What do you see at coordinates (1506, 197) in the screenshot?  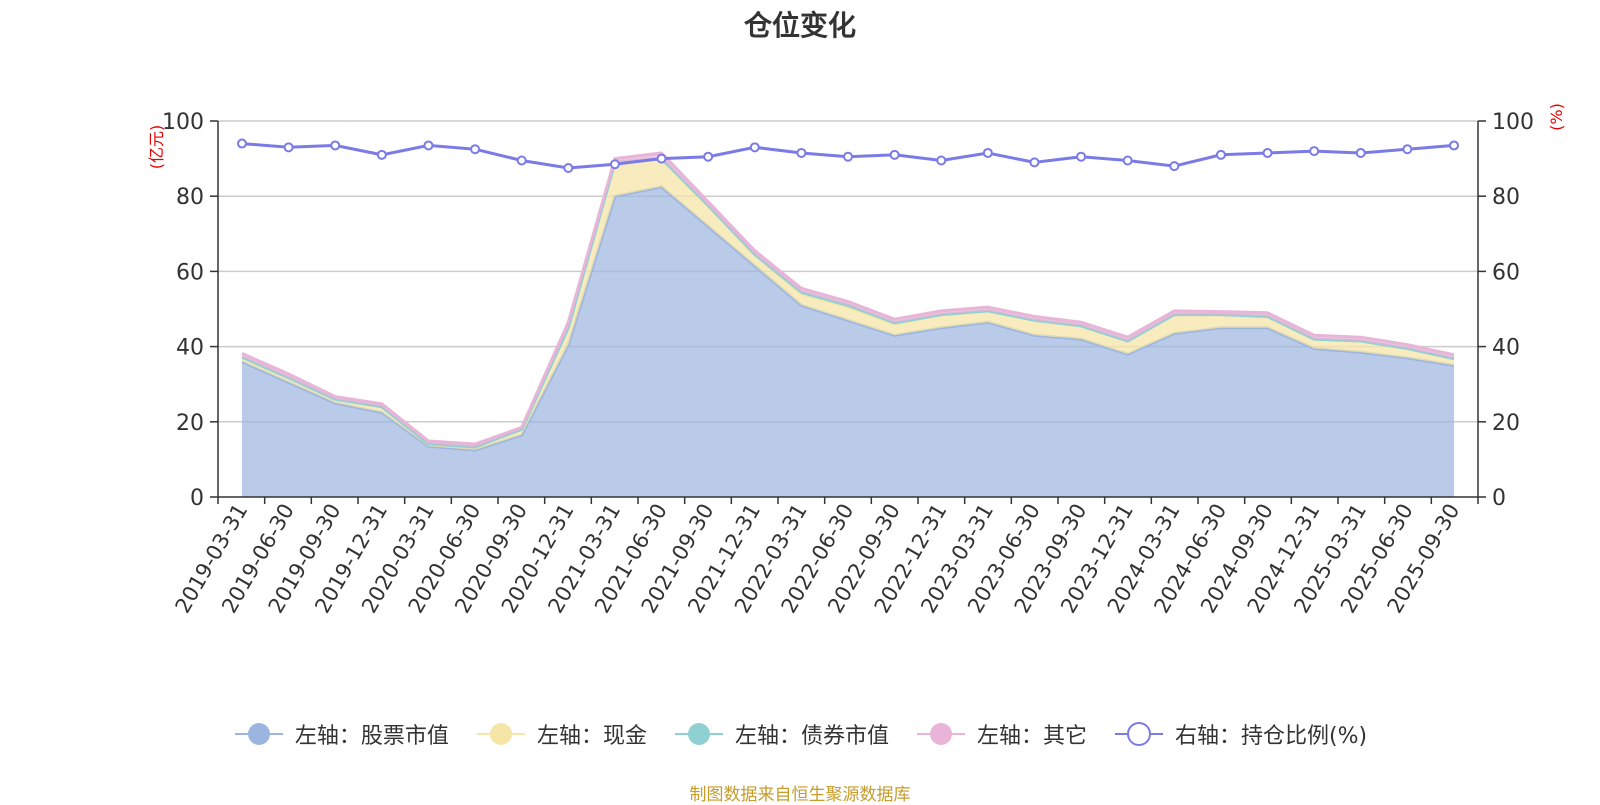 I see `y-right-tick-label: 80` at bounding box center [1506, 197].